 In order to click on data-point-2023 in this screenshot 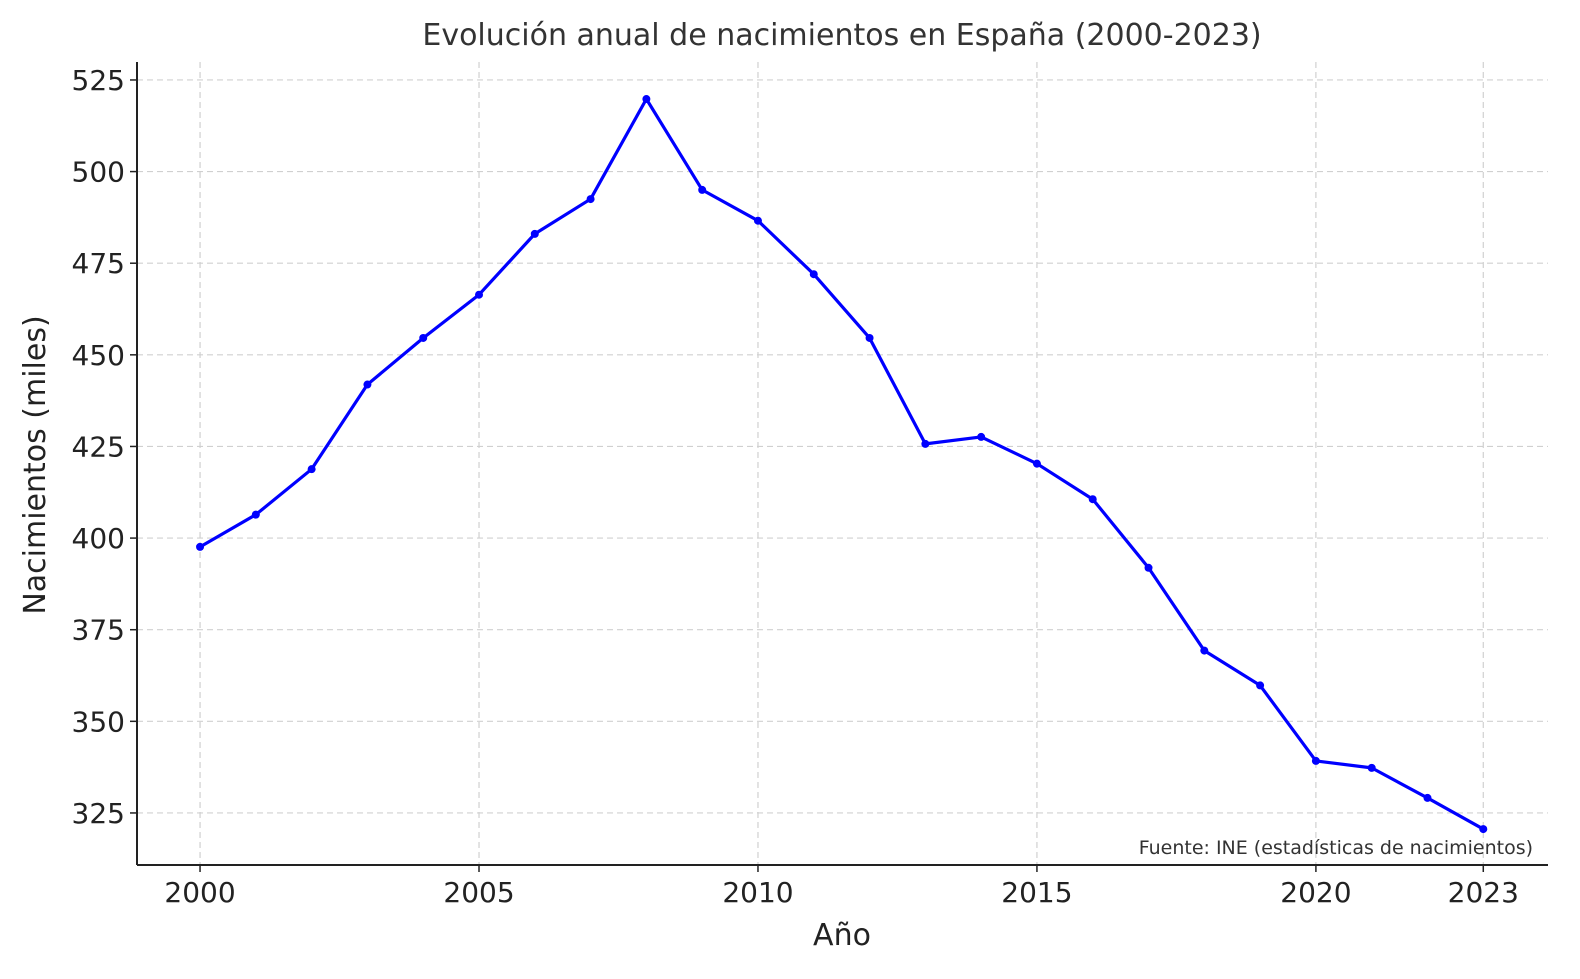, I will do `click(1483, 829)`.